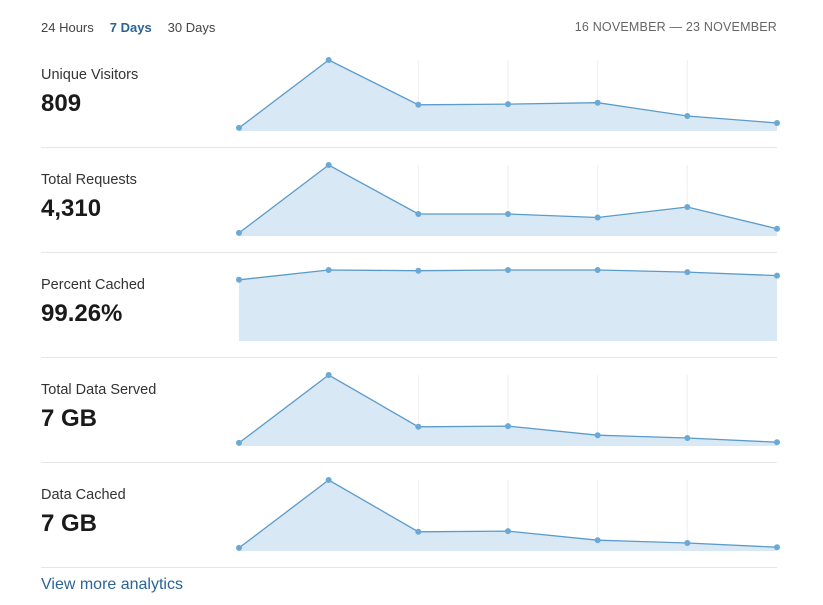  I want to click on sparkline-data-cached, so click(508, 514).